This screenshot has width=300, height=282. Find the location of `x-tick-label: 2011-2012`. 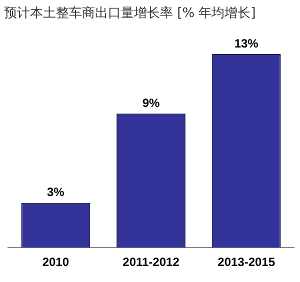

x-tick-label: 2011-2012 is located at coordinates (151, 262).